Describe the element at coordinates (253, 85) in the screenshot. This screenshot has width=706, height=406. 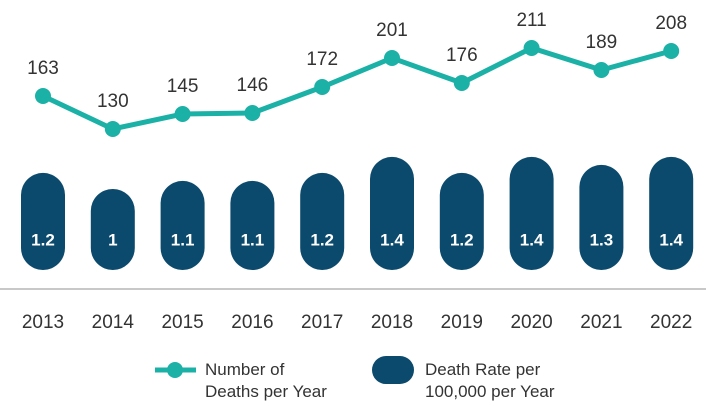
I see `point-label: 146` at that location.